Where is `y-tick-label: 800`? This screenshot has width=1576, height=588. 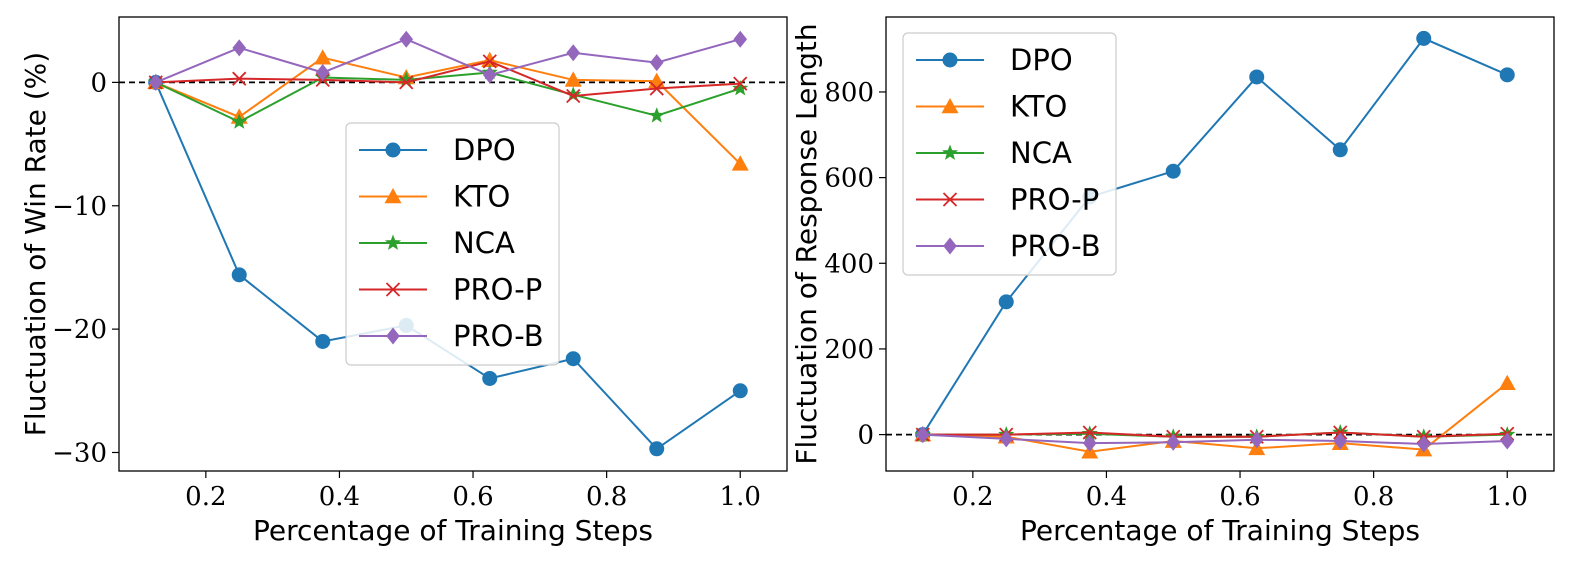
y-tick-label: 800 is located at coordinates (849, 93).